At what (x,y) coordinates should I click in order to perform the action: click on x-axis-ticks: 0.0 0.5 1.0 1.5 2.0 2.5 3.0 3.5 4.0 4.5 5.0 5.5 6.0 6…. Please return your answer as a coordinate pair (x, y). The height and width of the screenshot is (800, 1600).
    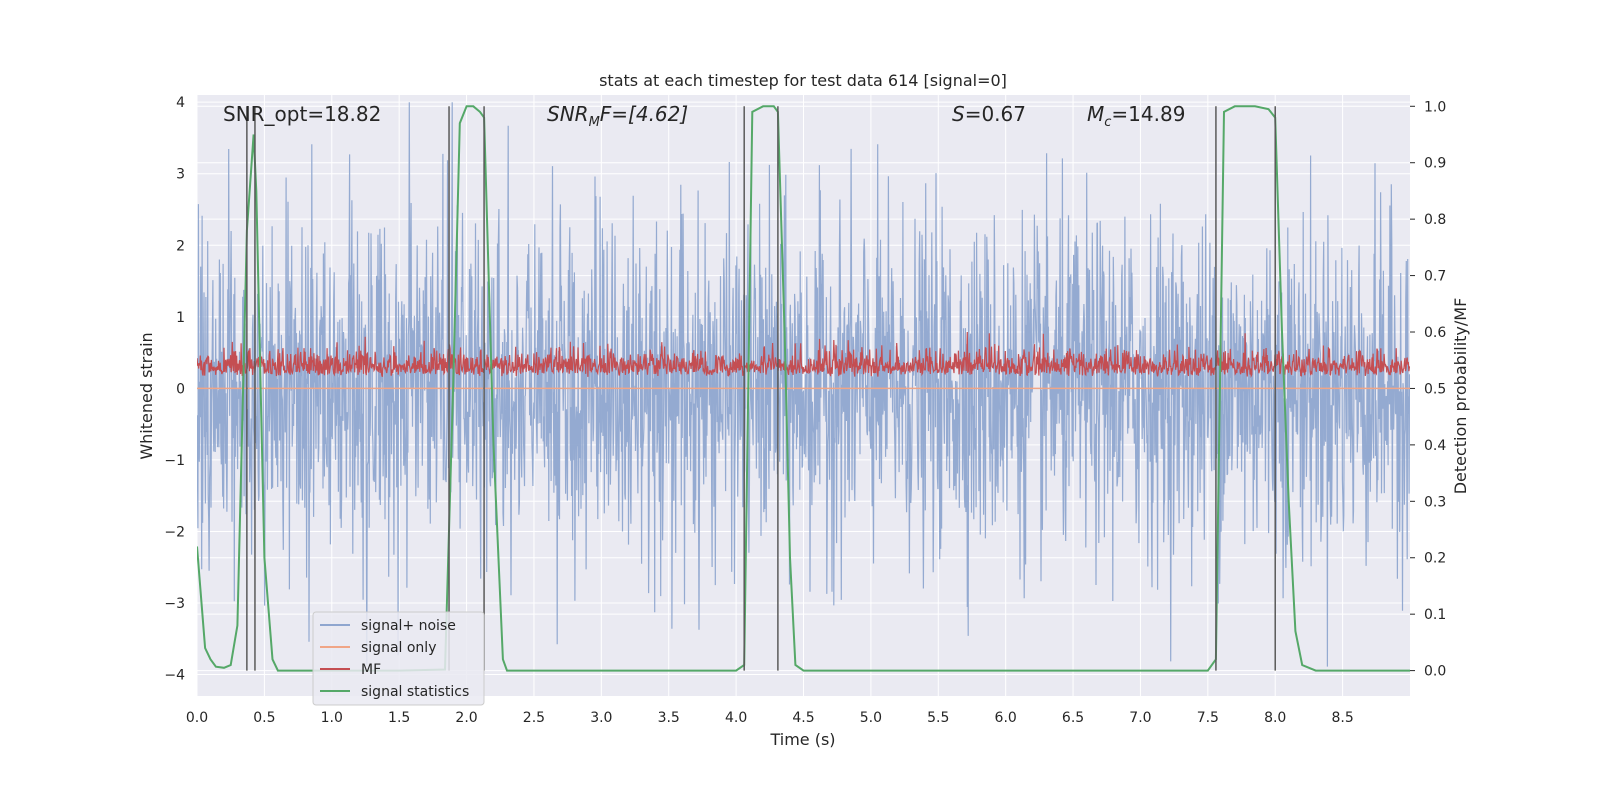
    Looking at the image, I should click on (770, 718).